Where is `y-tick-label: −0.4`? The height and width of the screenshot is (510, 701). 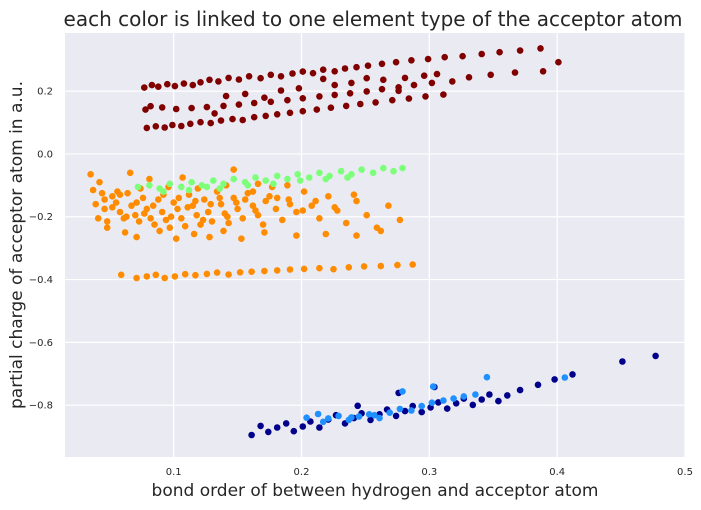 y-tick-label: −0.4 is located at coordinates (41, 280).